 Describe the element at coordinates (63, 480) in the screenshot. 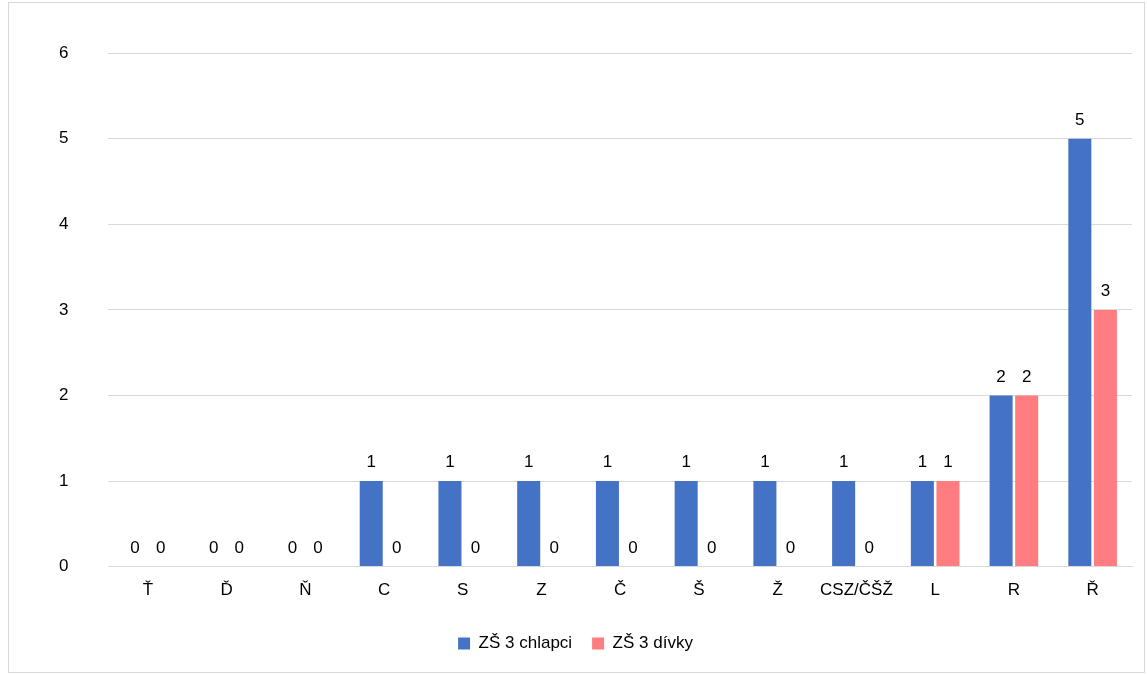

I see `y-tick-label: 1` at that location.